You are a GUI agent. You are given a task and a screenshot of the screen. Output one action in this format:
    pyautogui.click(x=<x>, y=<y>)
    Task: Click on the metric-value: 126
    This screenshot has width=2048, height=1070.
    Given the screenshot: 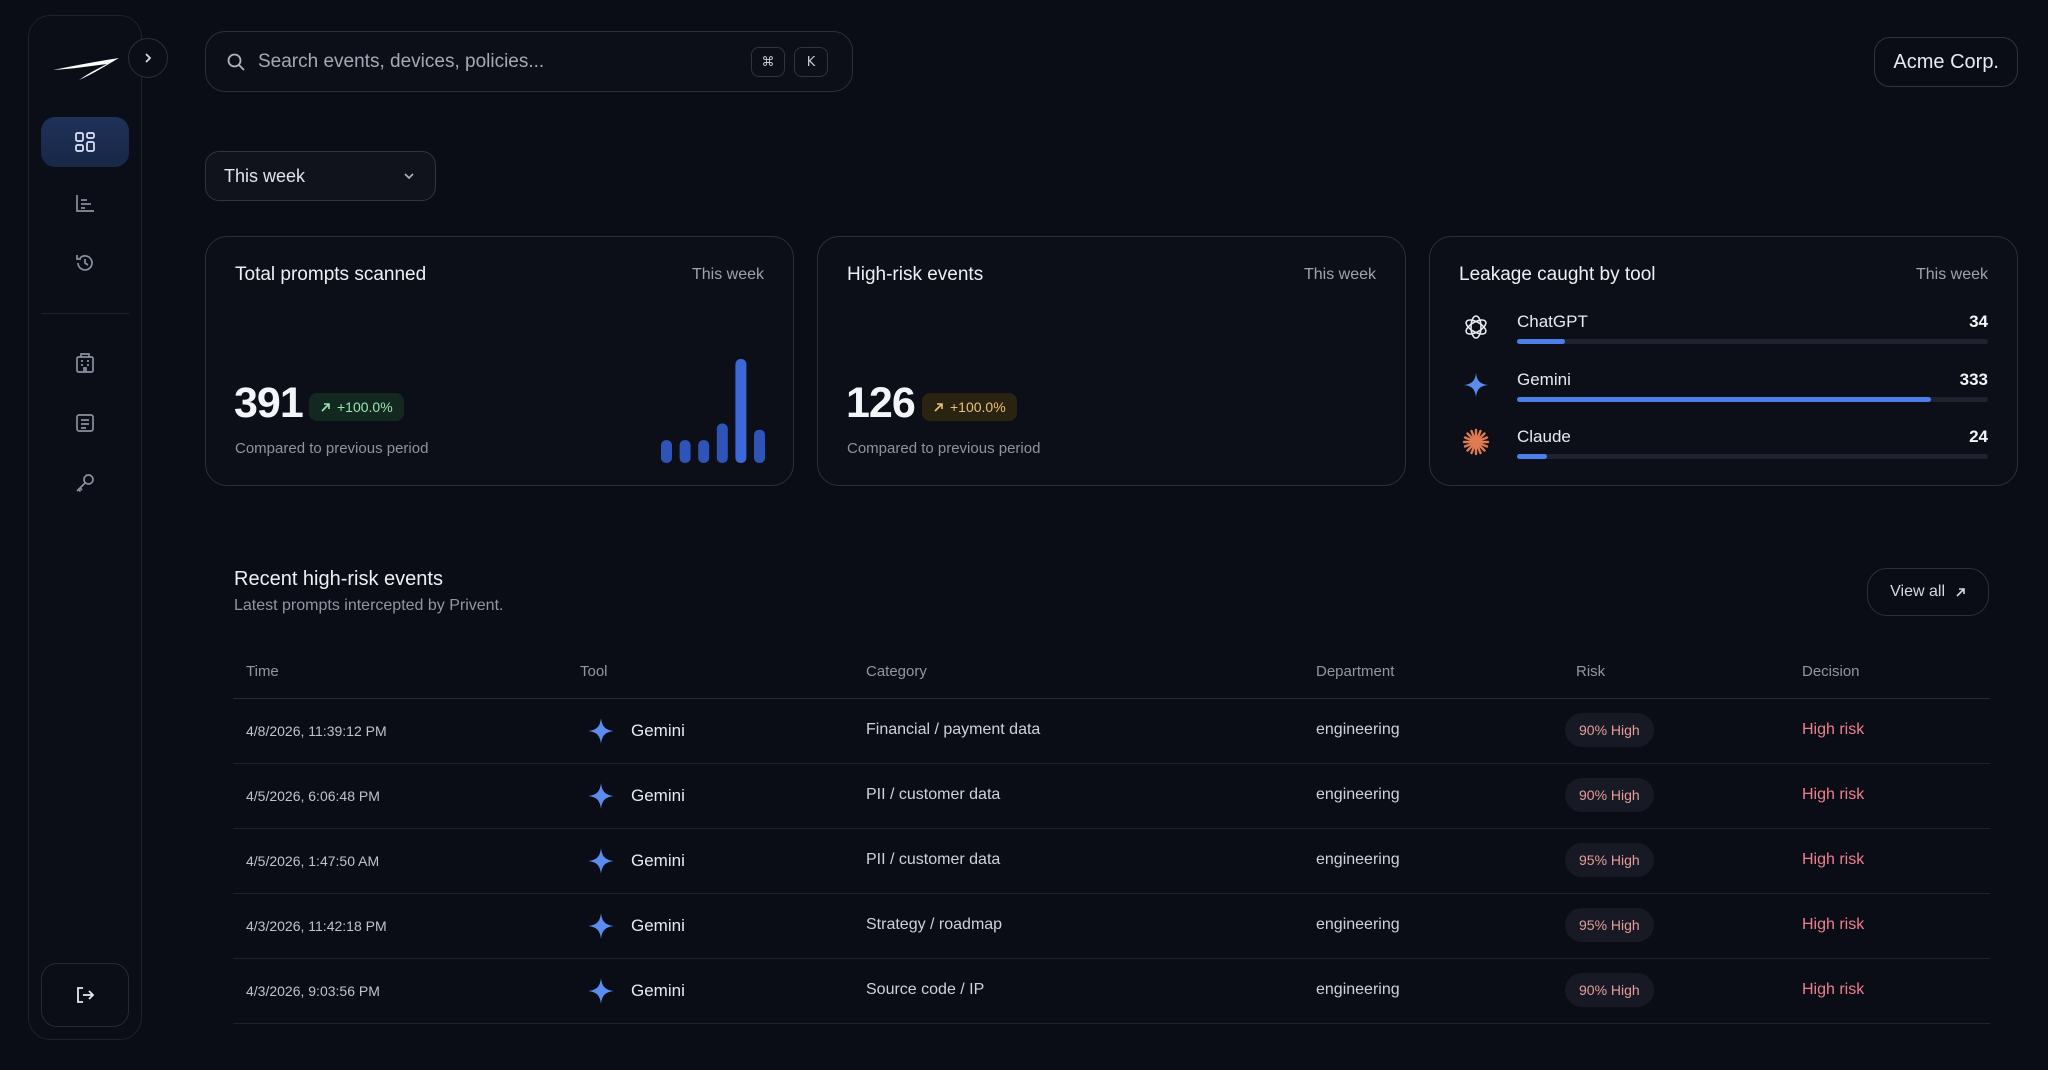 What is the action you would take?
    pyautogui.click(x=881, y=403)
    